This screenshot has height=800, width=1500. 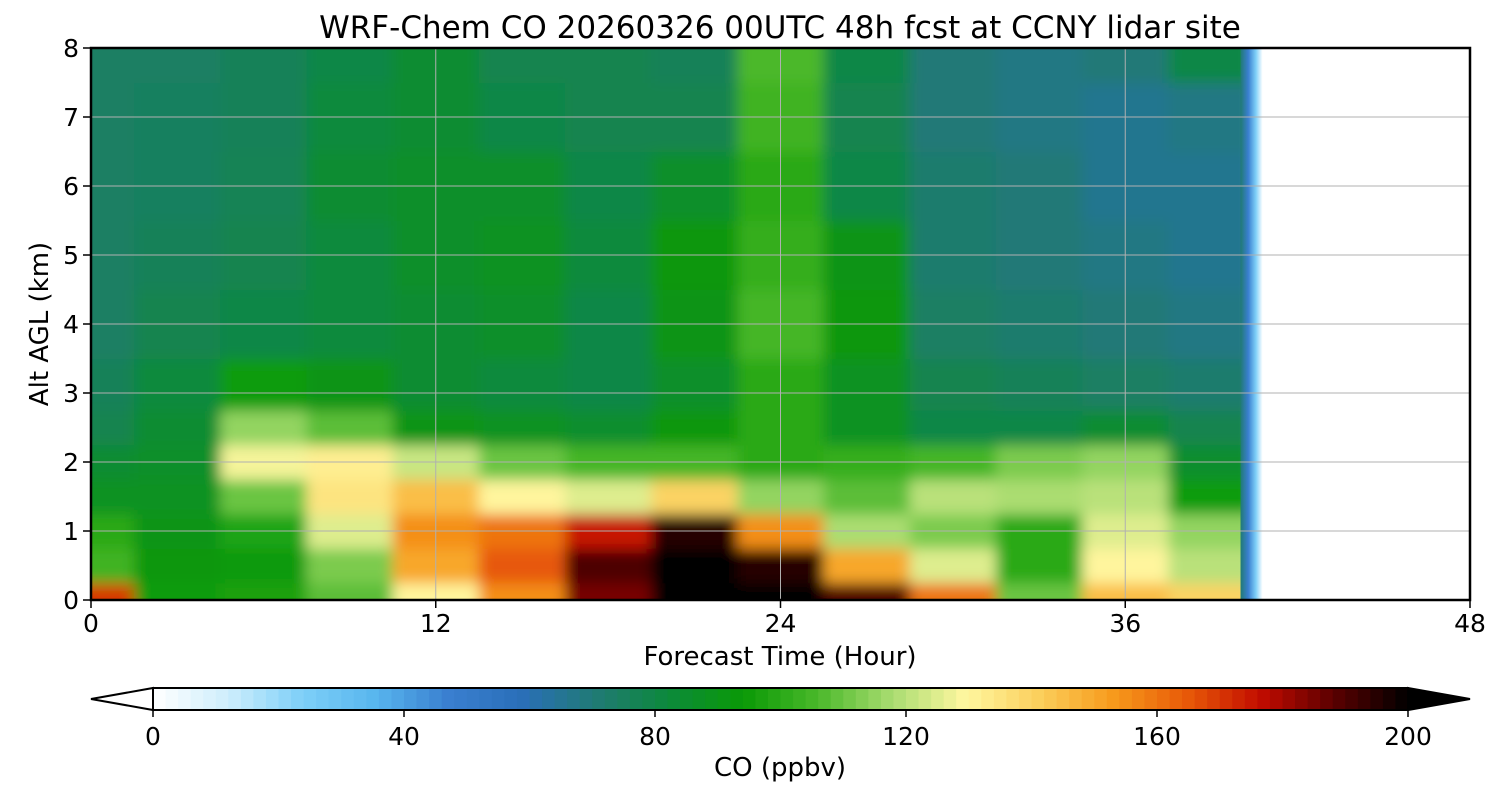 What do you see at coordinates (91, 623) in the screenshot?
I see `x-tick-label: 0` at bounding box center [91, 623].